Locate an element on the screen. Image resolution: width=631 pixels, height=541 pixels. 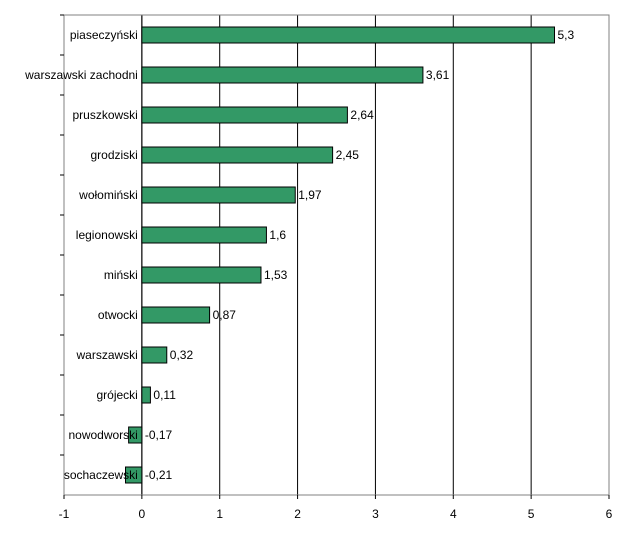
data-label: 0,32 is located at coordinates (182, 355).